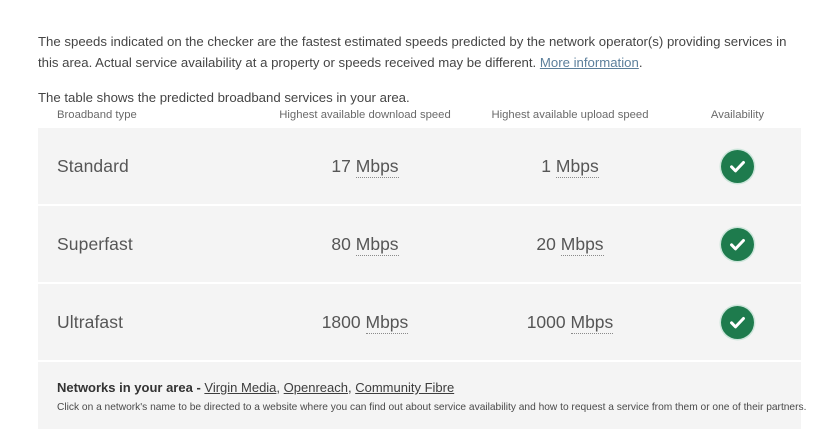  Describe the element at coordinates (95, 243) in the screenshot. I see `cell-broadband-type: Superfast` at that location.